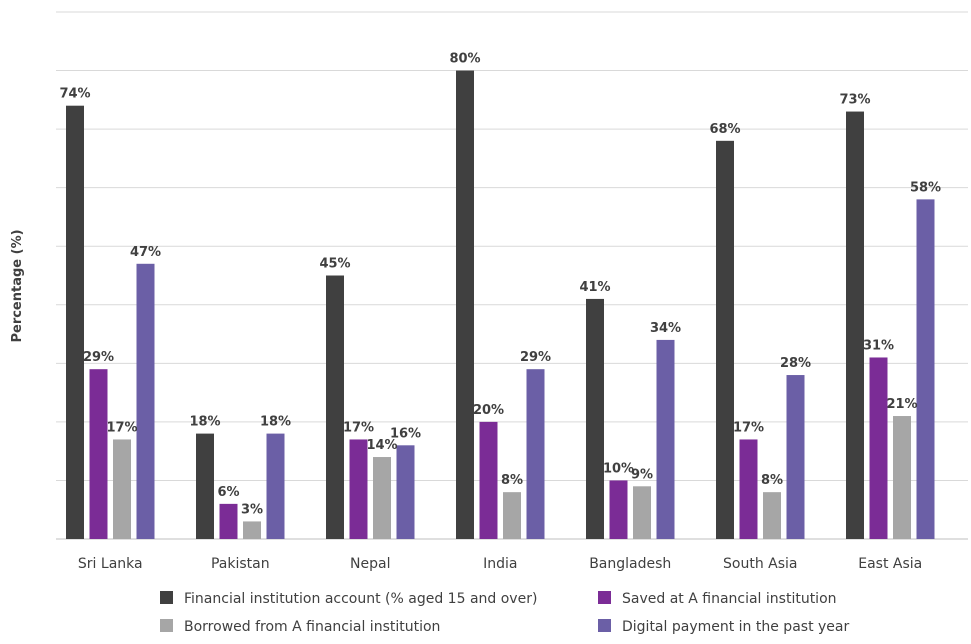 The image size is (971, 644). Describe the element at coordinates (464, 59) in the screenshot. I see `data-label: 80%` at that location.